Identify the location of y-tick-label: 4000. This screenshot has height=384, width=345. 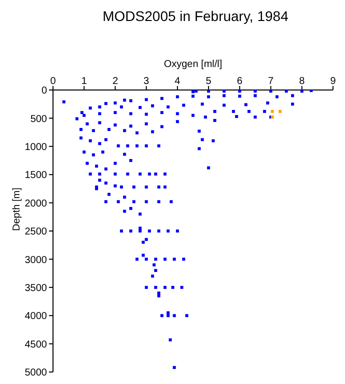
(36, 316).